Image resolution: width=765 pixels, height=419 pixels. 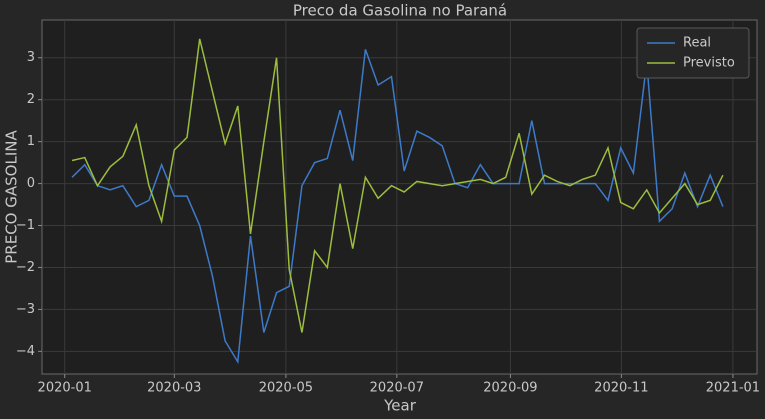 I want to click on y-tick-label: −4, so click(x=25, y=351).